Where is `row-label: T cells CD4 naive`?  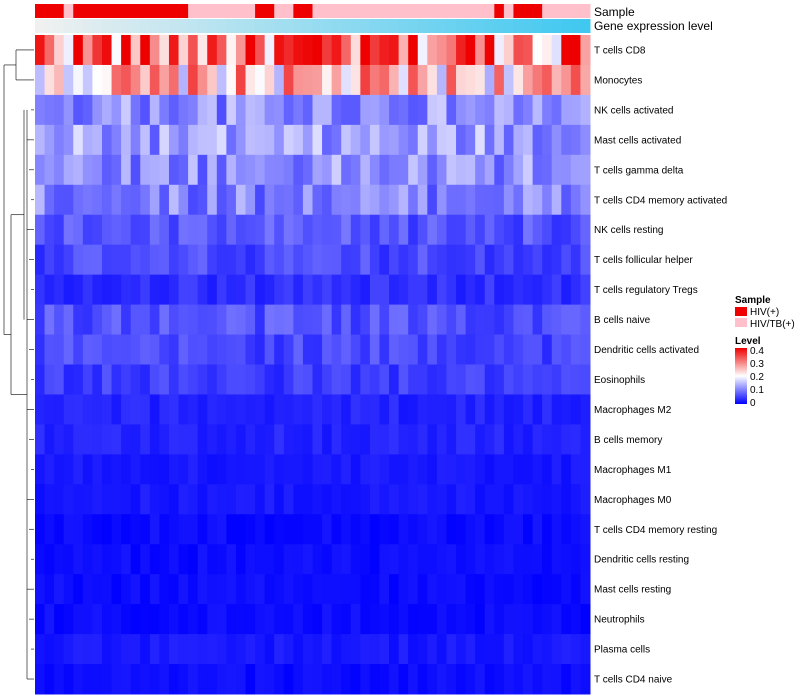
row-label: T cells CD4 naive is located at coordinates (633, 680).